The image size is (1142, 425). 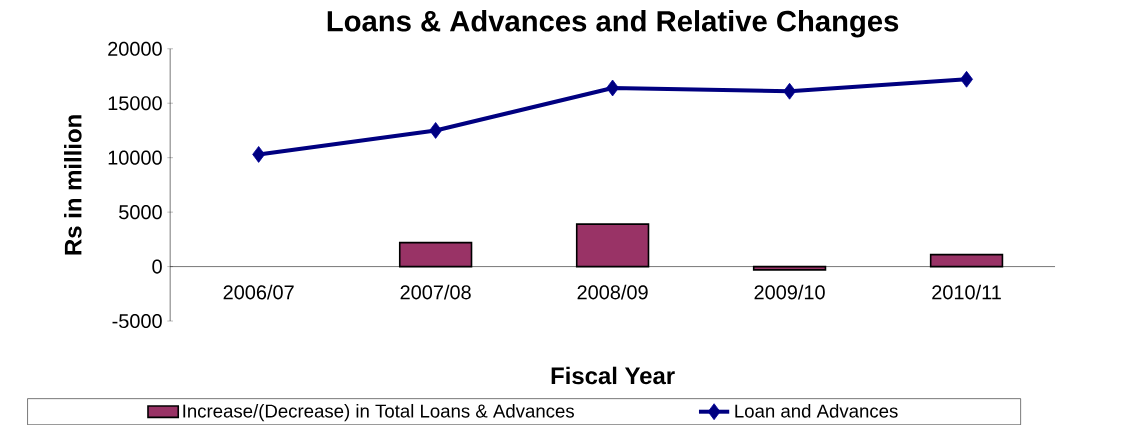 I want to click on x-tick-label: 2008/09, so click(x=612, y=292).